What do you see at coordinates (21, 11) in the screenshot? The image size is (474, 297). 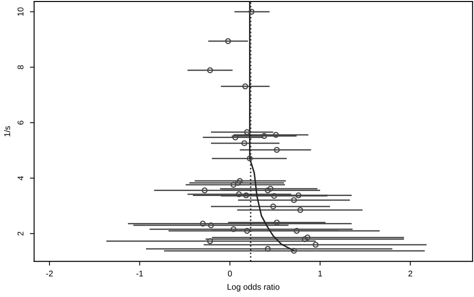 I see `y-tick-label: 10` at bounding box center [21, 11].